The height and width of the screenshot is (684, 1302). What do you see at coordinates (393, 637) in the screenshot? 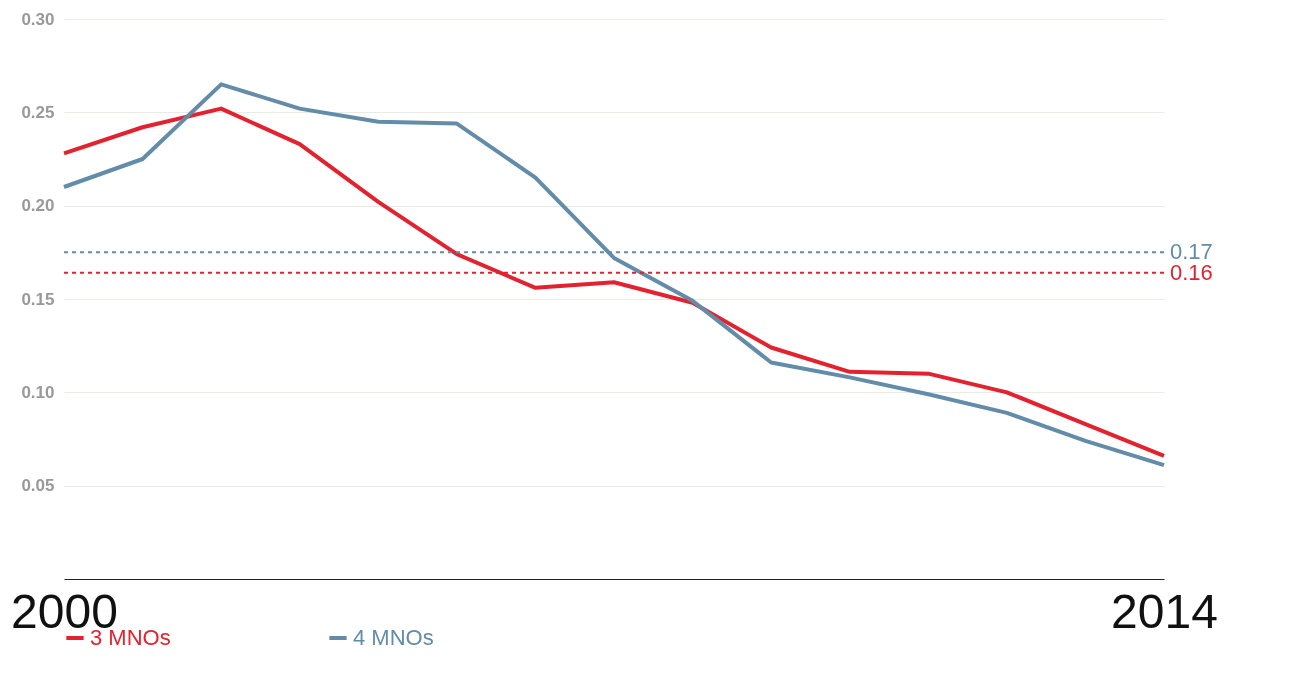
I see `legend-label: 4 MNOs` at bounding box center [393, 637].